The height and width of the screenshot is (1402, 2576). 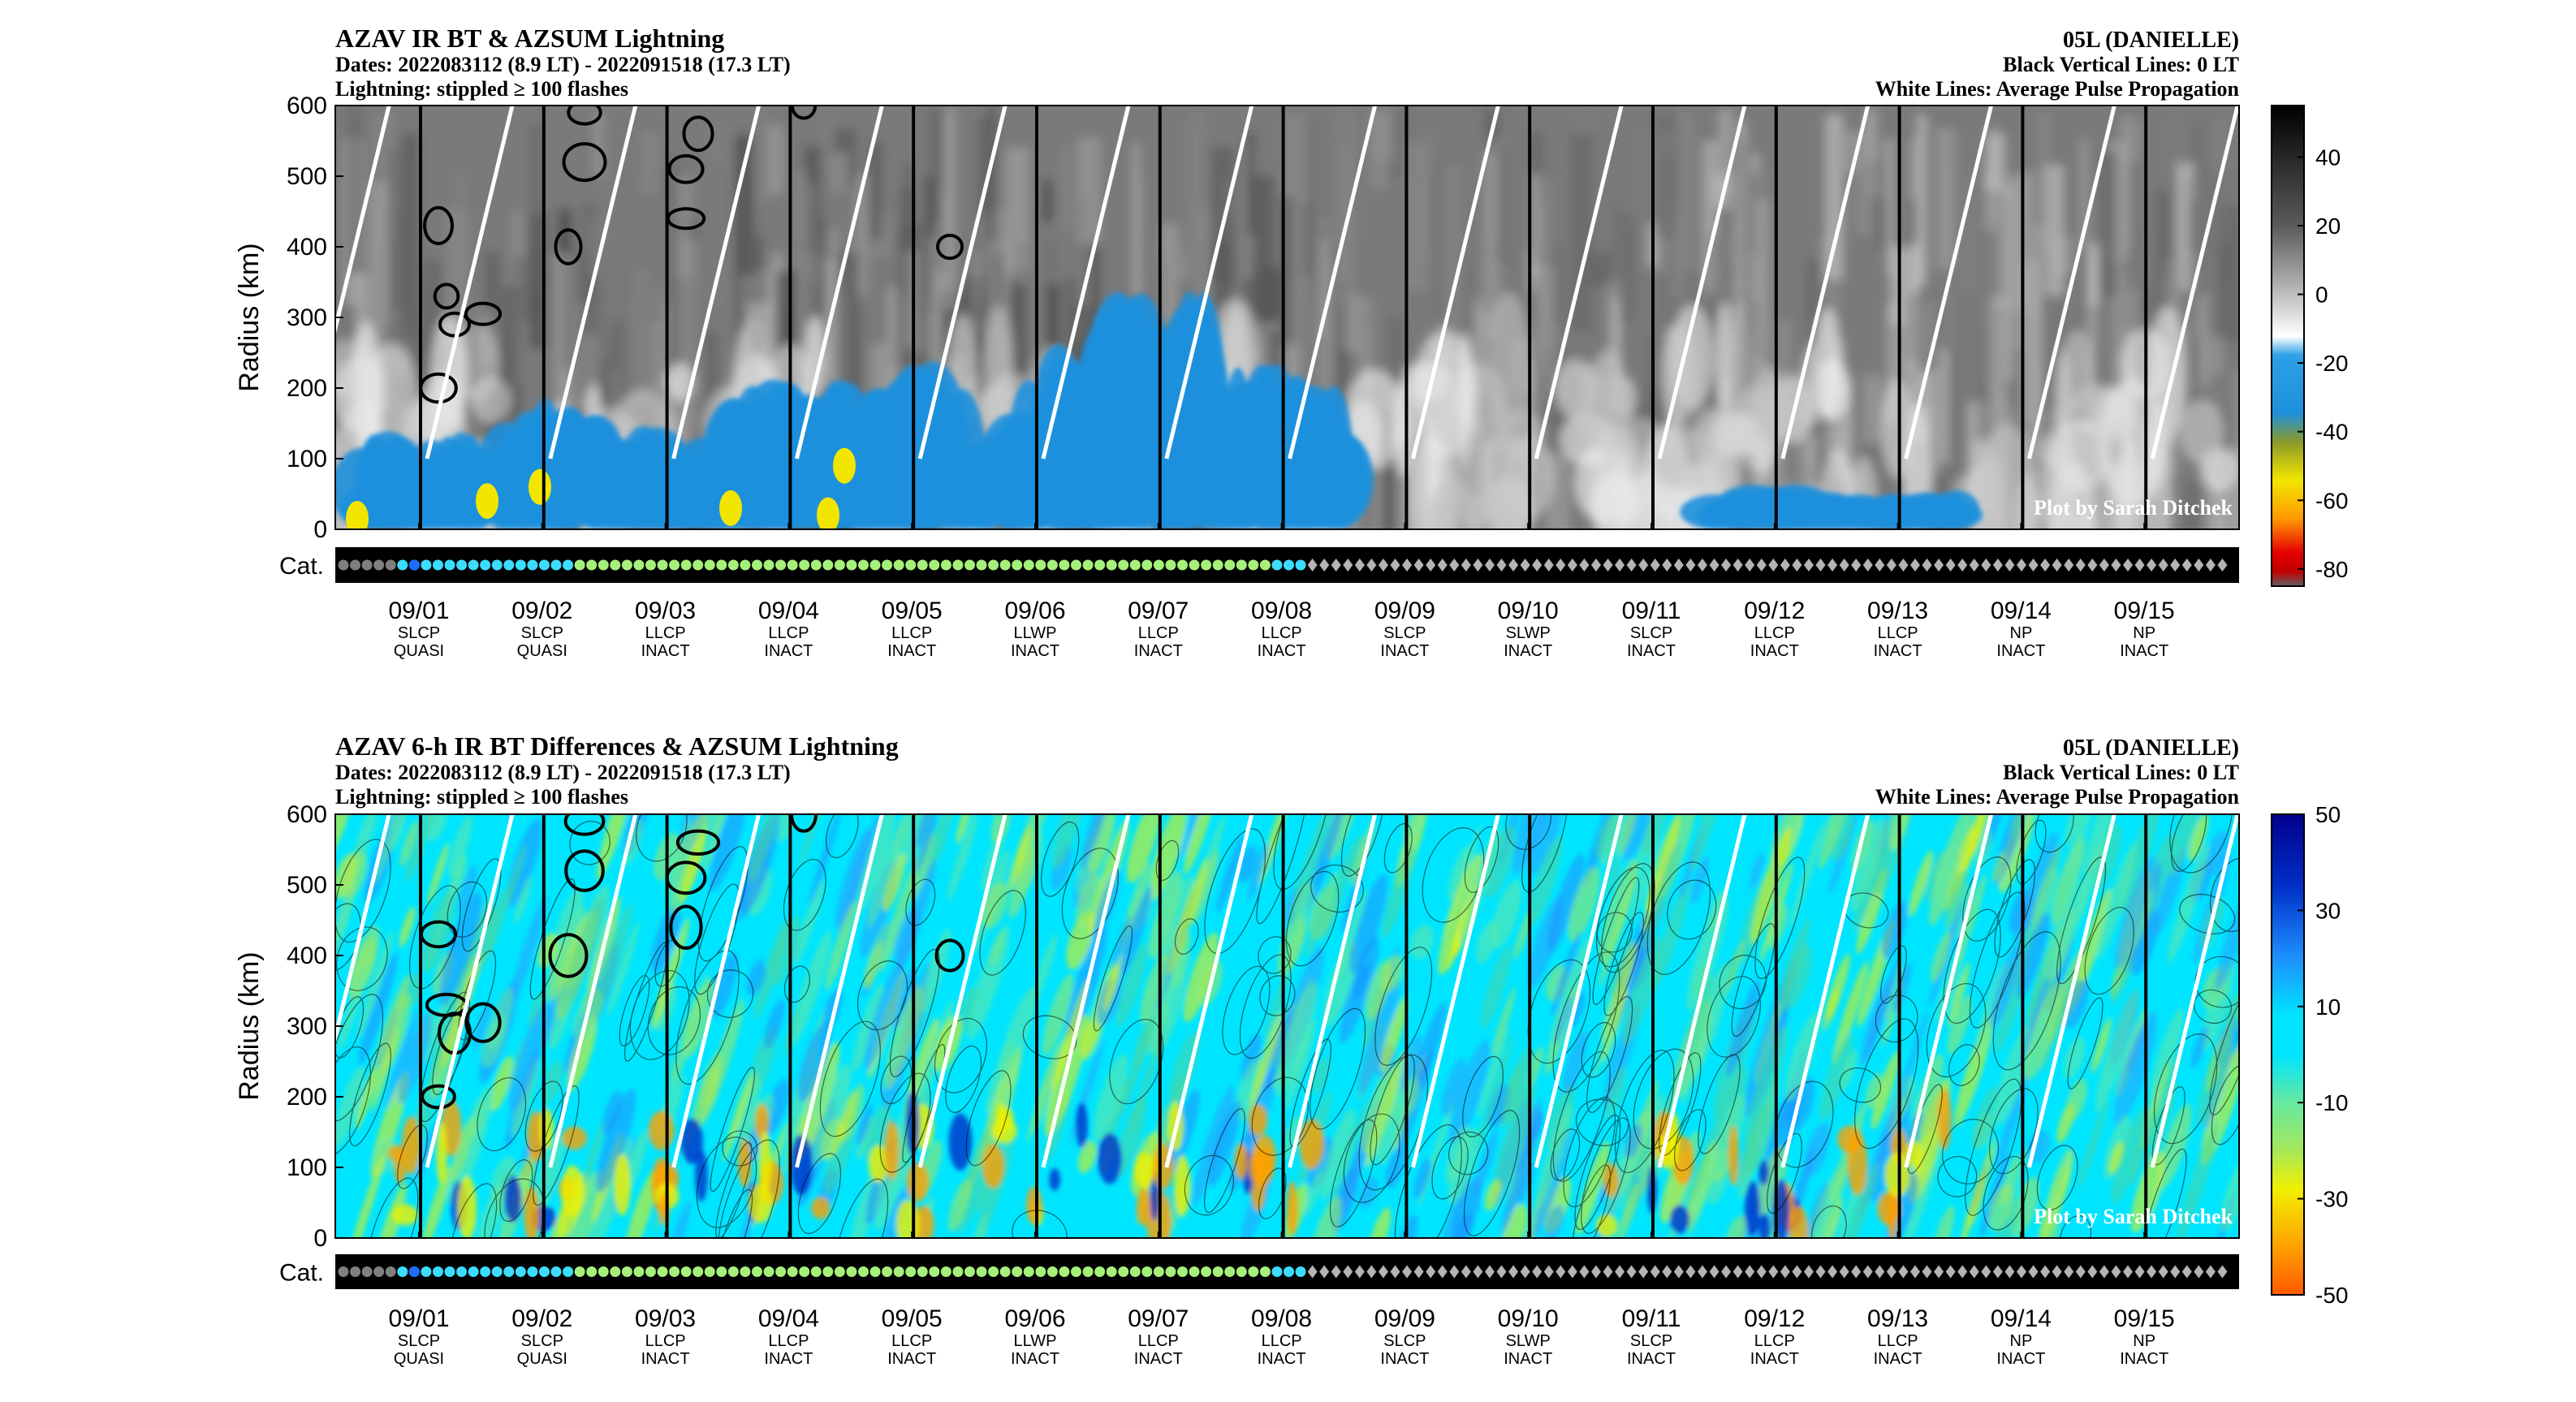 What do you see at coordinates (1159, 410) in the screenshot?
I see `cold-cloud-field` at bounding box center [1159, 410].